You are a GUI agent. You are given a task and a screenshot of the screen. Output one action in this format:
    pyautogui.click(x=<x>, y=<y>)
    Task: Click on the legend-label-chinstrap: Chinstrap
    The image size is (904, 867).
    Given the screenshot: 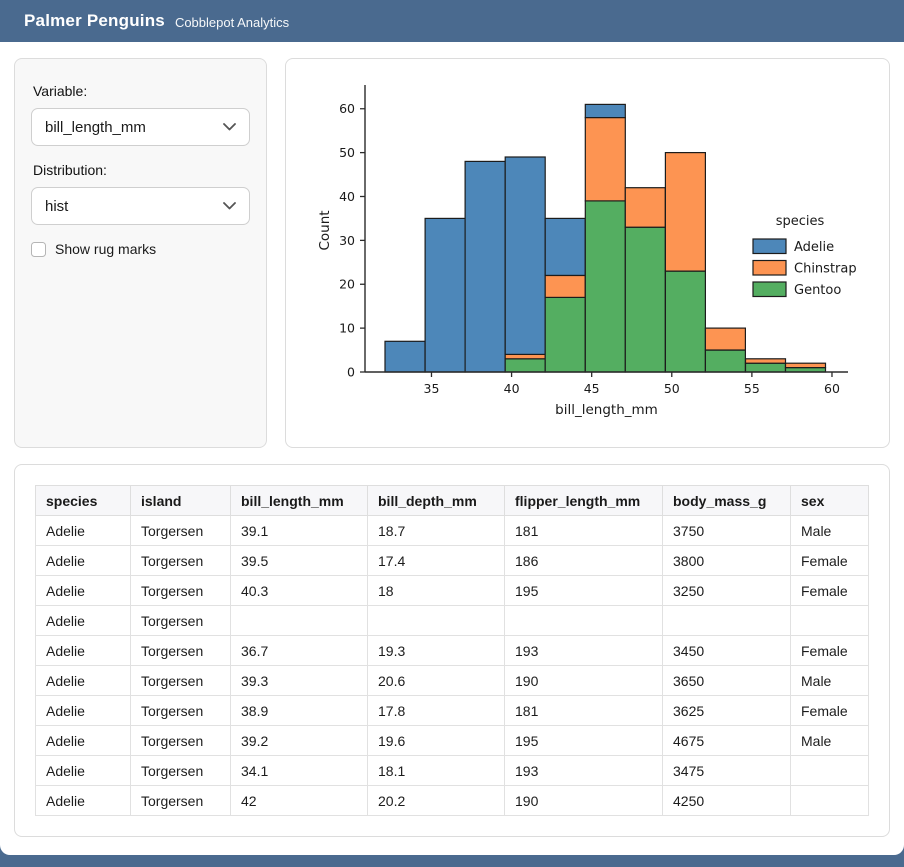 What is the action you would take?
    pyautogui.click(x=825, y=269)
    